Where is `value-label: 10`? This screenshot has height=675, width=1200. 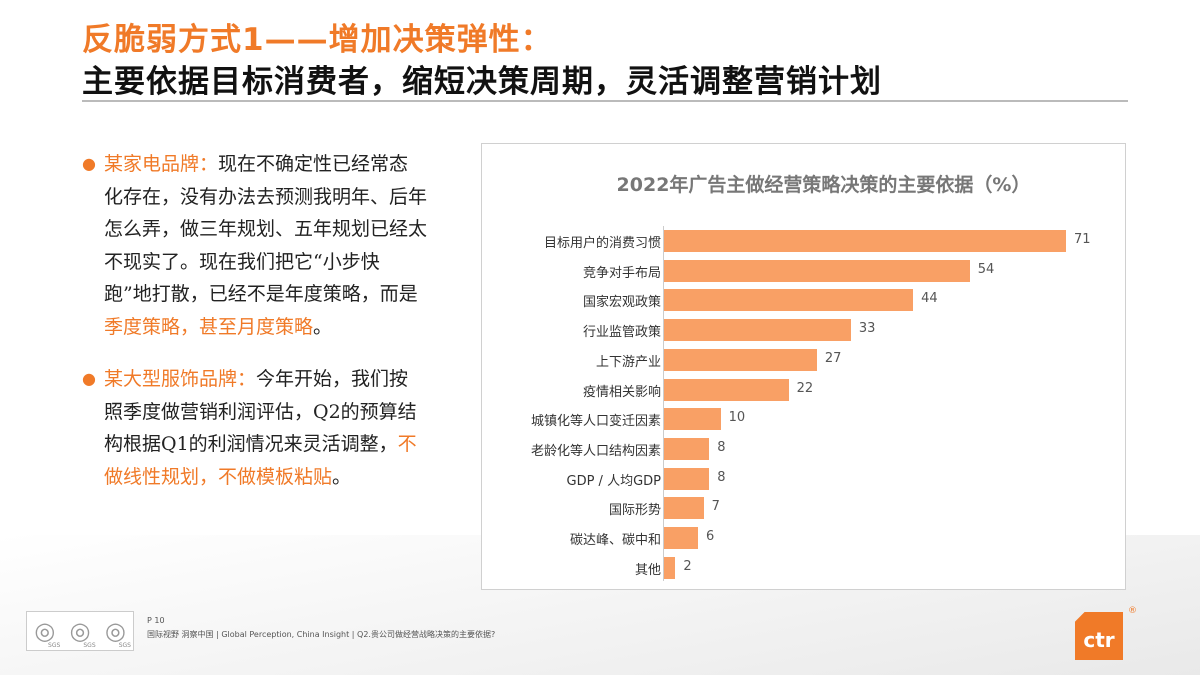 value-label: 10 is located at coordinates (737, 418).